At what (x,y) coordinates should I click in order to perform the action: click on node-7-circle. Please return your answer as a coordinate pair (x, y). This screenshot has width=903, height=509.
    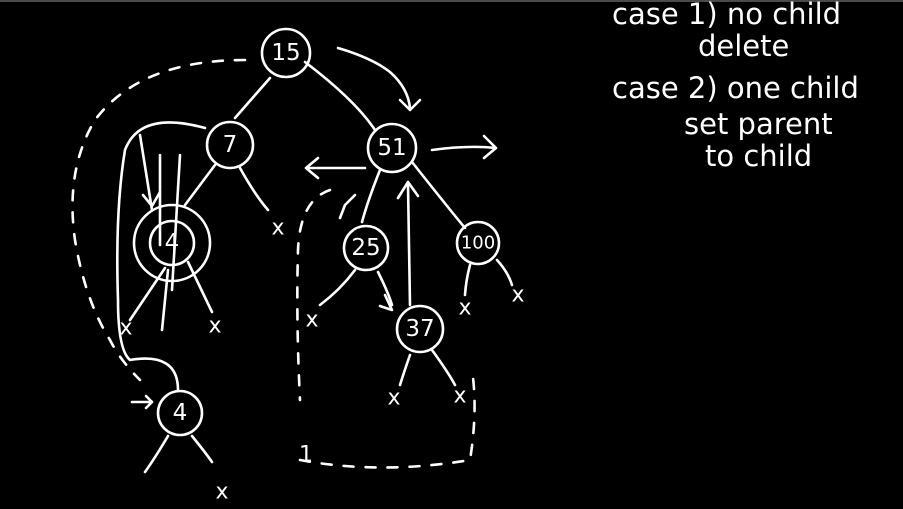
    Looking at the image, I should click on (230, 145).